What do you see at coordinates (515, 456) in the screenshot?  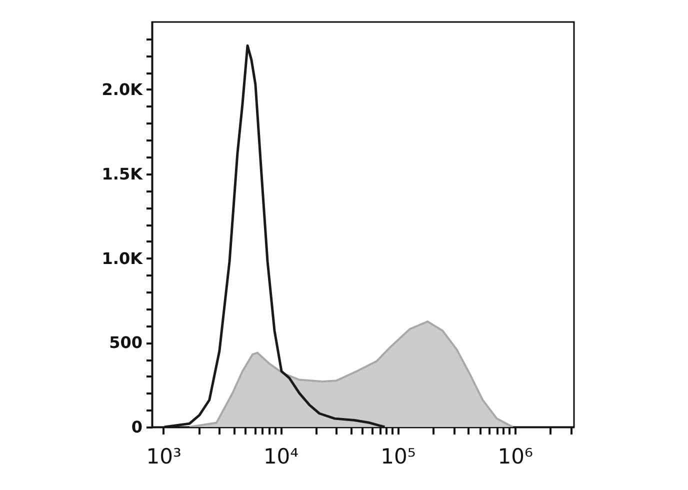 I see `x-tick-label: 10⁶` at bounding box center [515, 456].